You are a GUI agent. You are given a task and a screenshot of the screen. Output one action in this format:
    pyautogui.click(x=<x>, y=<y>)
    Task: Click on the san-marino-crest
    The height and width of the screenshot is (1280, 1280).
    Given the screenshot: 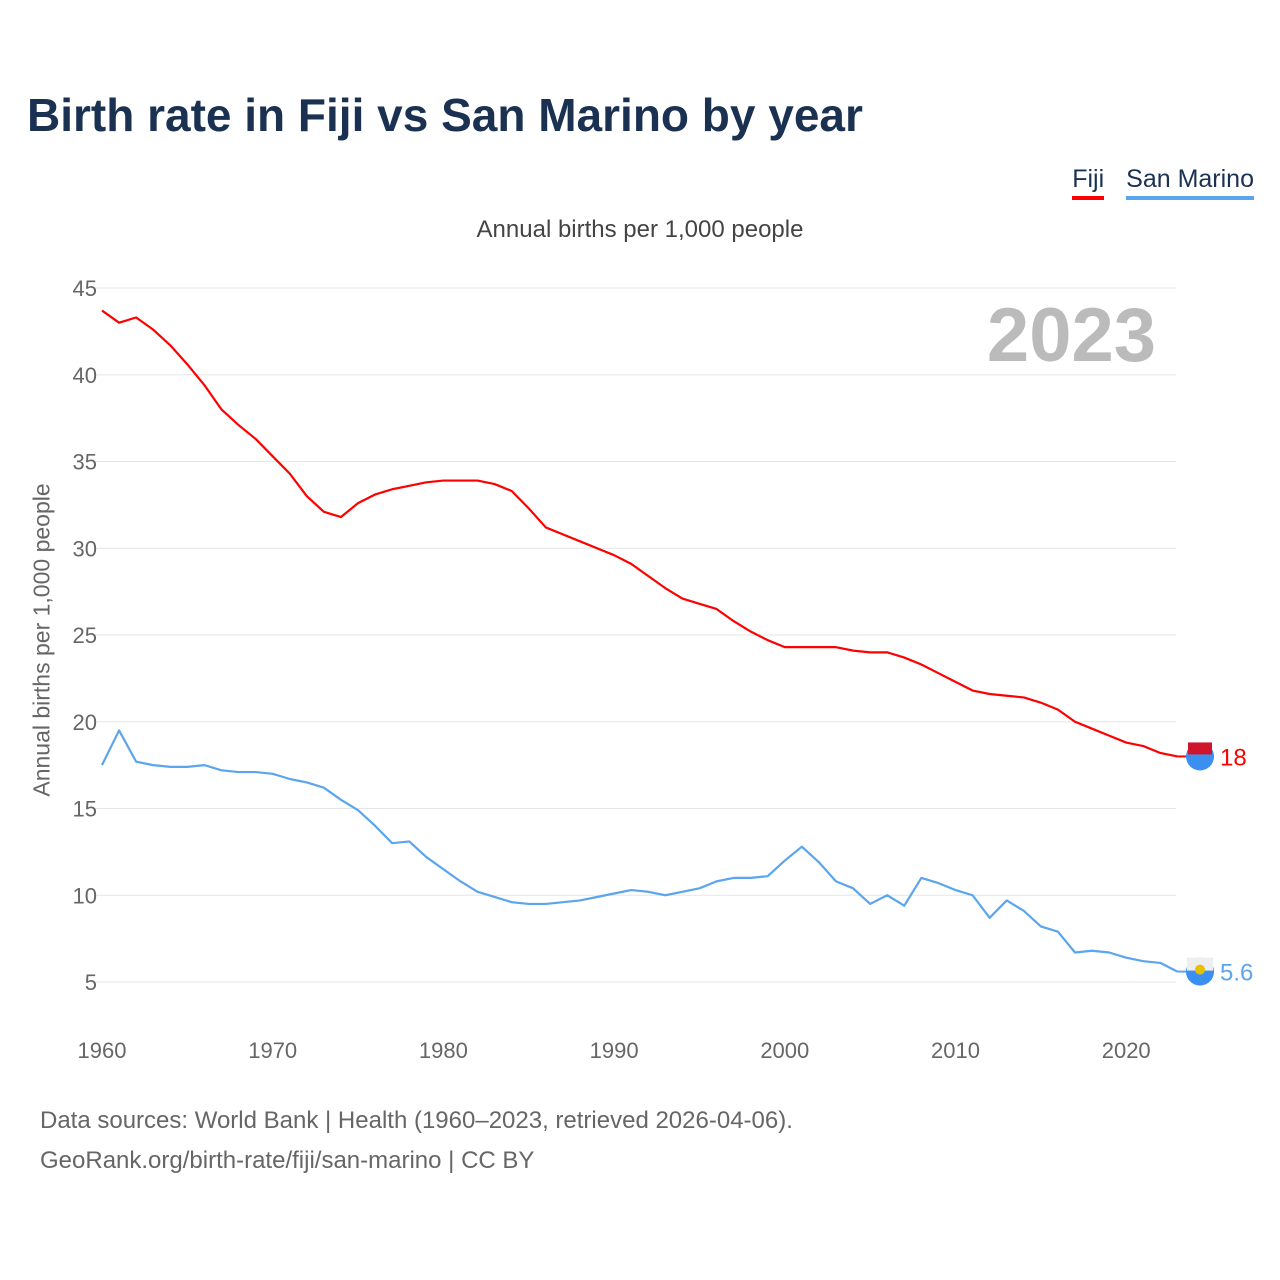 What is the action you would take?
    pyautogui.click(x=1200, y=969)
    